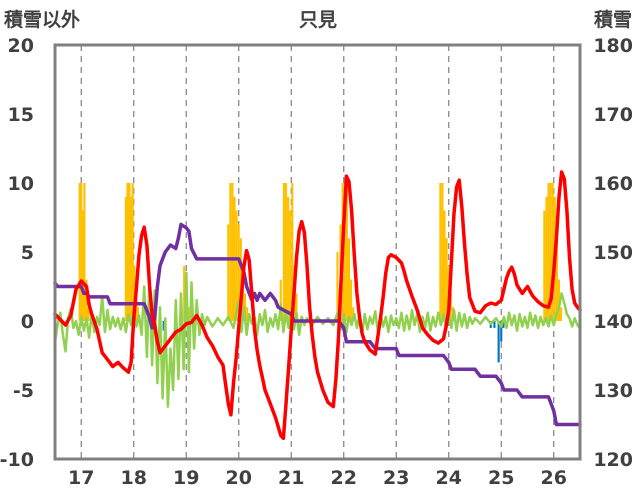 The height and width of the screenshot is (501, 636). I want to click on x-tick-label: 22, so click(344, 478).